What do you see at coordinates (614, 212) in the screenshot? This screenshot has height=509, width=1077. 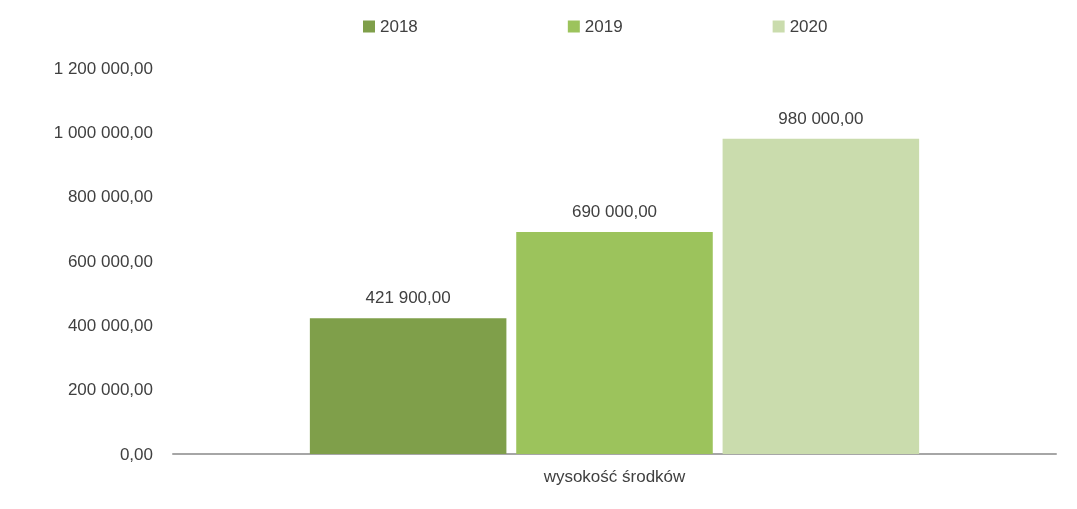 I see `data-label: 690 000,00` at bounding box center [614, 212].